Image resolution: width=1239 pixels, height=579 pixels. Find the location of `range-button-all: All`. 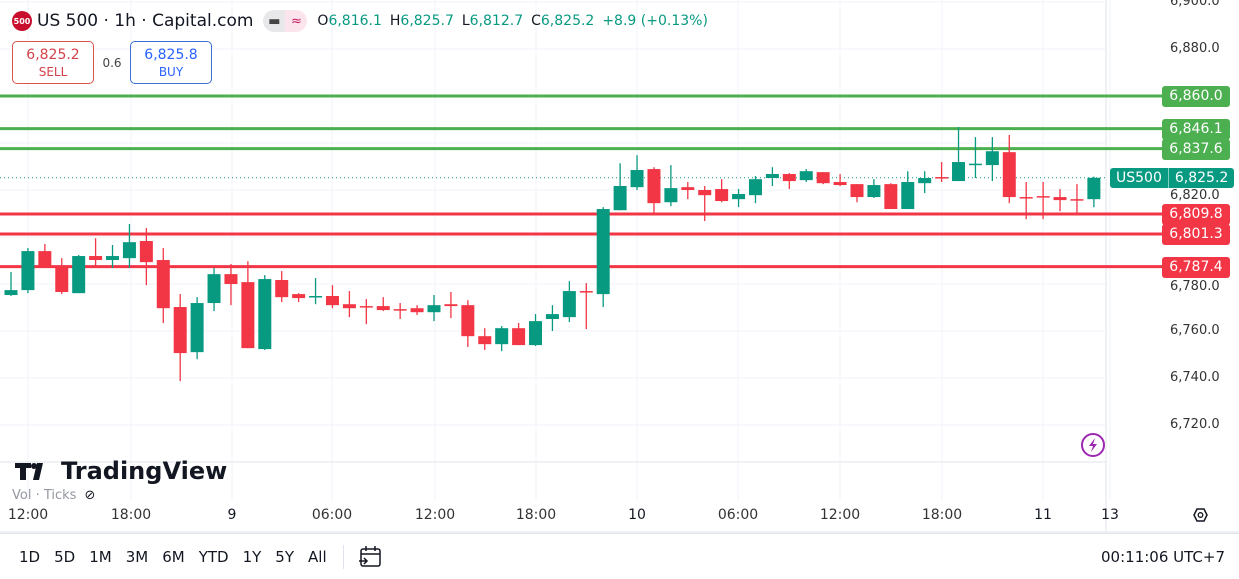

range-button-all: All is located at coordinates (317, 556).